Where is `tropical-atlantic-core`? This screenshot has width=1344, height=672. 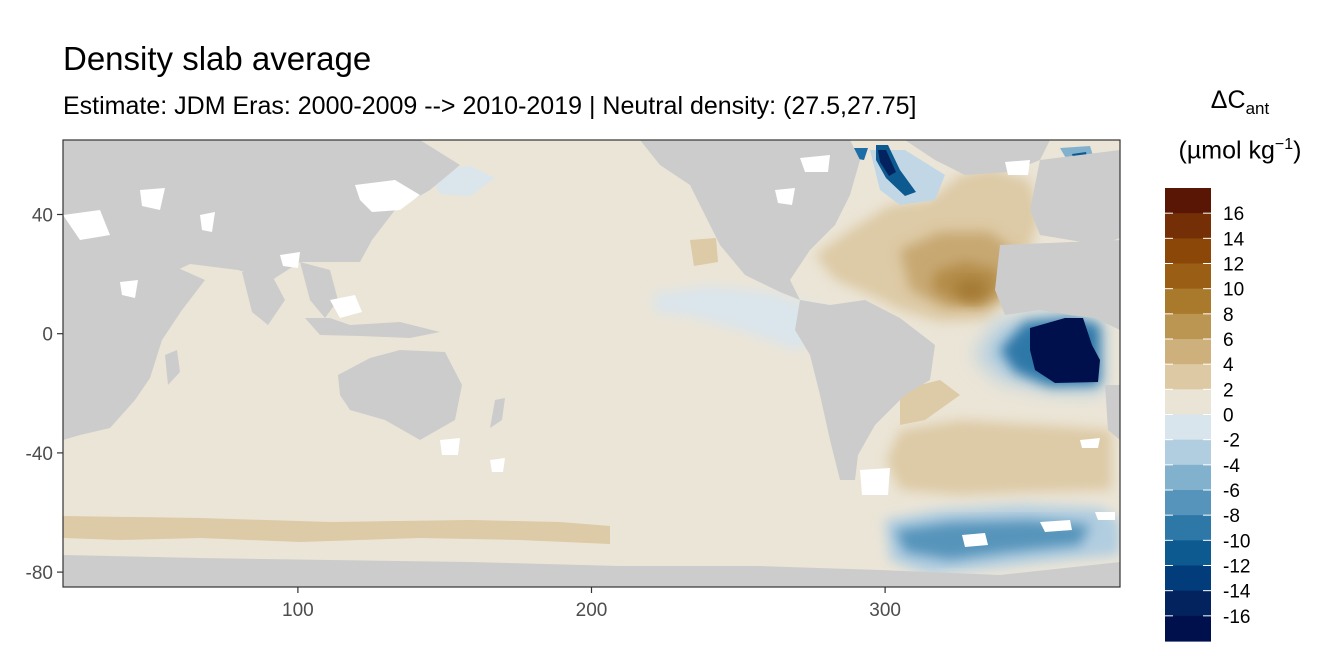
tropical-atlantic-core is located at coordinates (1065, 350).